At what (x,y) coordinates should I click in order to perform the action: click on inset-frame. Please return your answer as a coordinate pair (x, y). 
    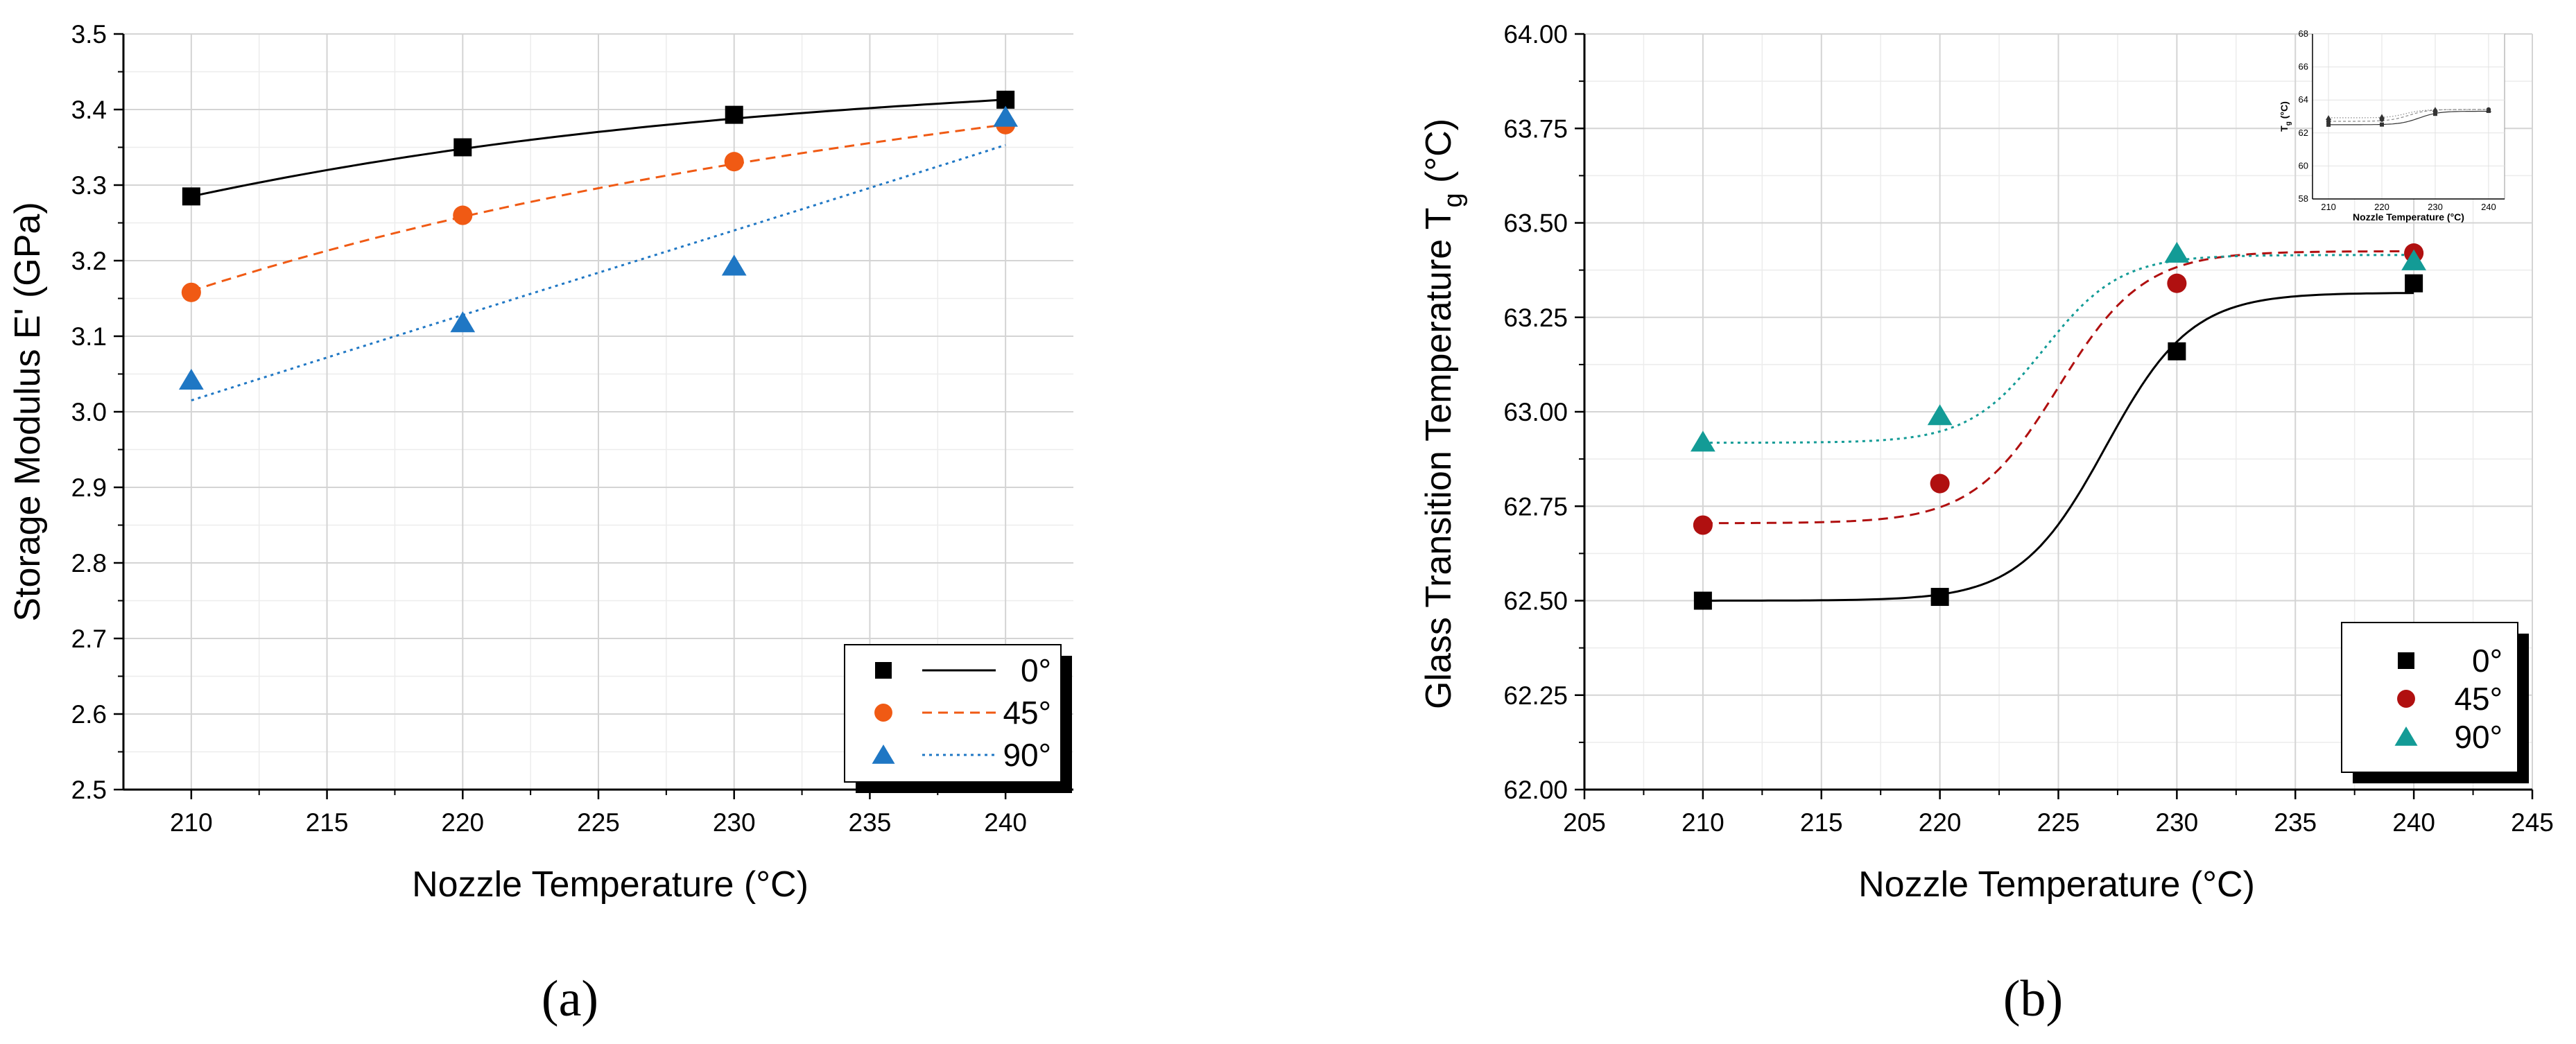
    Looking at the image, I should click on (2408, 116).